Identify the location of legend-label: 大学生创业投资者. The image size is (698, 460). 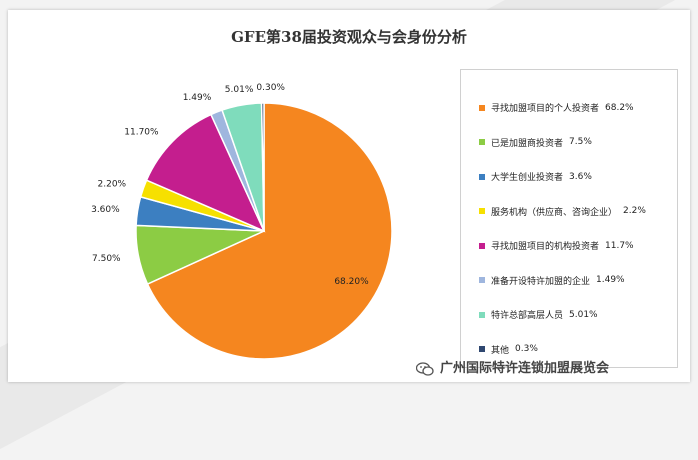
(527, 178).